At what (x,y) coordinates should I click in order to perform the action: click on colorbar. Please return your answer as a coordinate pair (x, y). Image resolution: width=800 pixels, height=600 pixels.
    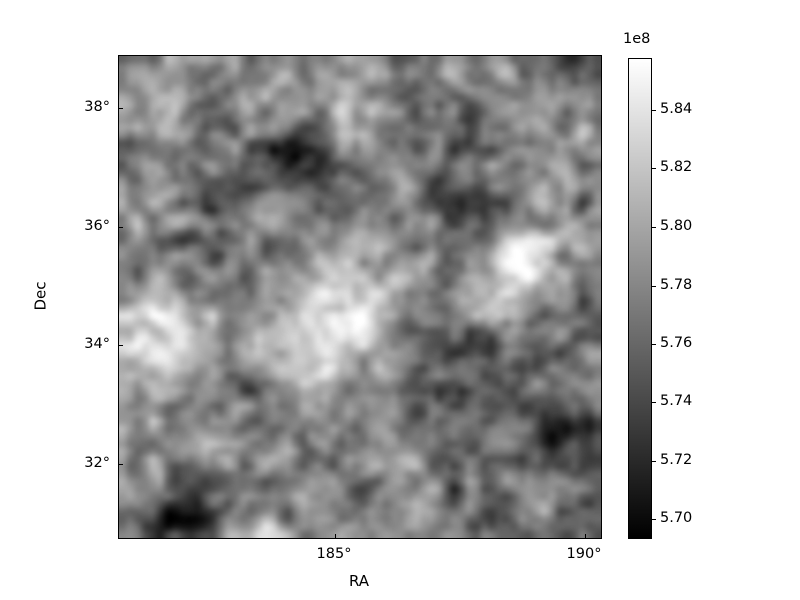
    Looking at the image, I should click on (642, 298).